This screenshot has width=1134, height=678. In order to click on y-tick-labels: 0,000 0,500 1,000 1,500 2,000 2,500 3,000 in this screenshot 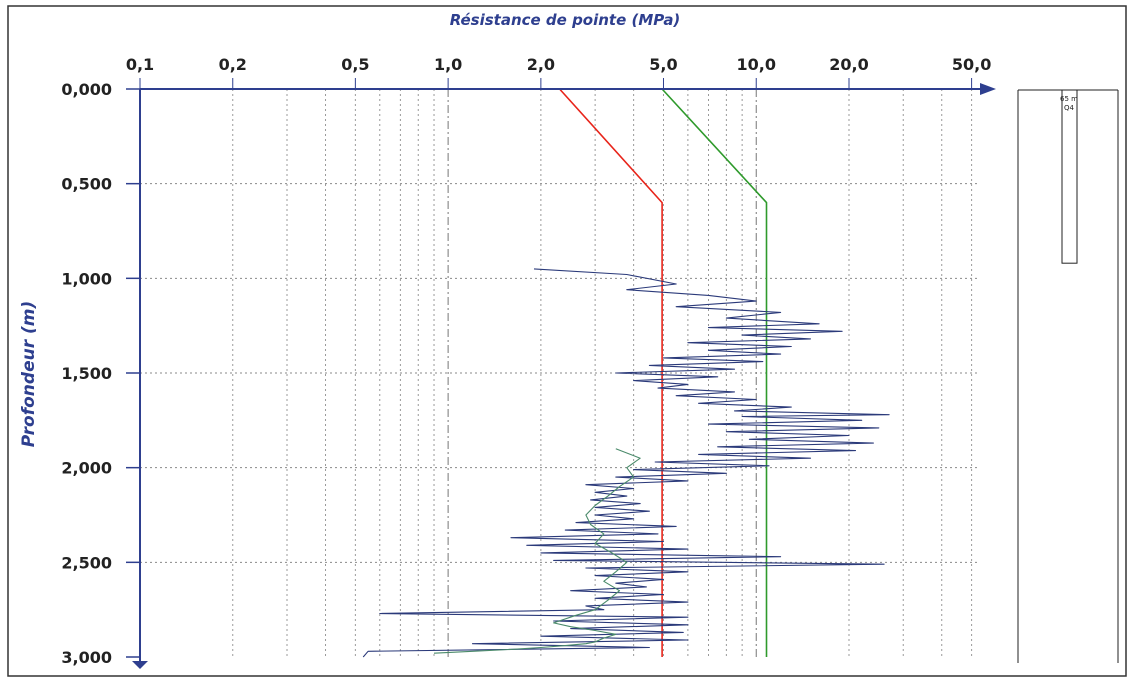, I will do `click(100, 373)`.